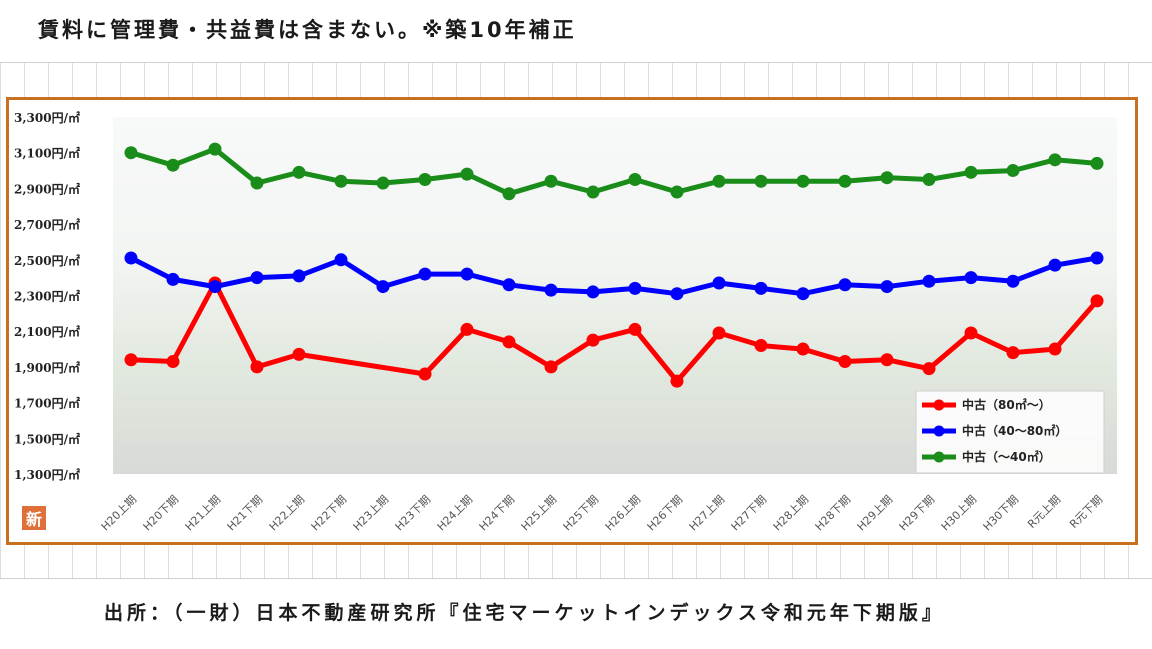  What do you see at coordinates (959, 513) in the screenshot?
I see `x-tick-label: H30上期` at bounding box center [959, 513].